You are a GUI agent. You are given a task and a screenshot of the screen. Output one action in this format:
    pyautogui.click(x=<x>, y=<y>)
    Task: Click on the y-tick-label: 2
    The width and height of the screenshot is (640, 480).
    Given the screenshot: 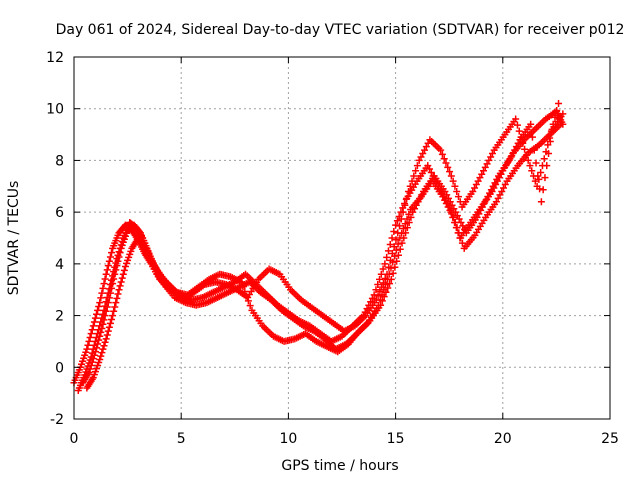 What is the action you would take?
    pyautogui.click(x=59, y=317)
    